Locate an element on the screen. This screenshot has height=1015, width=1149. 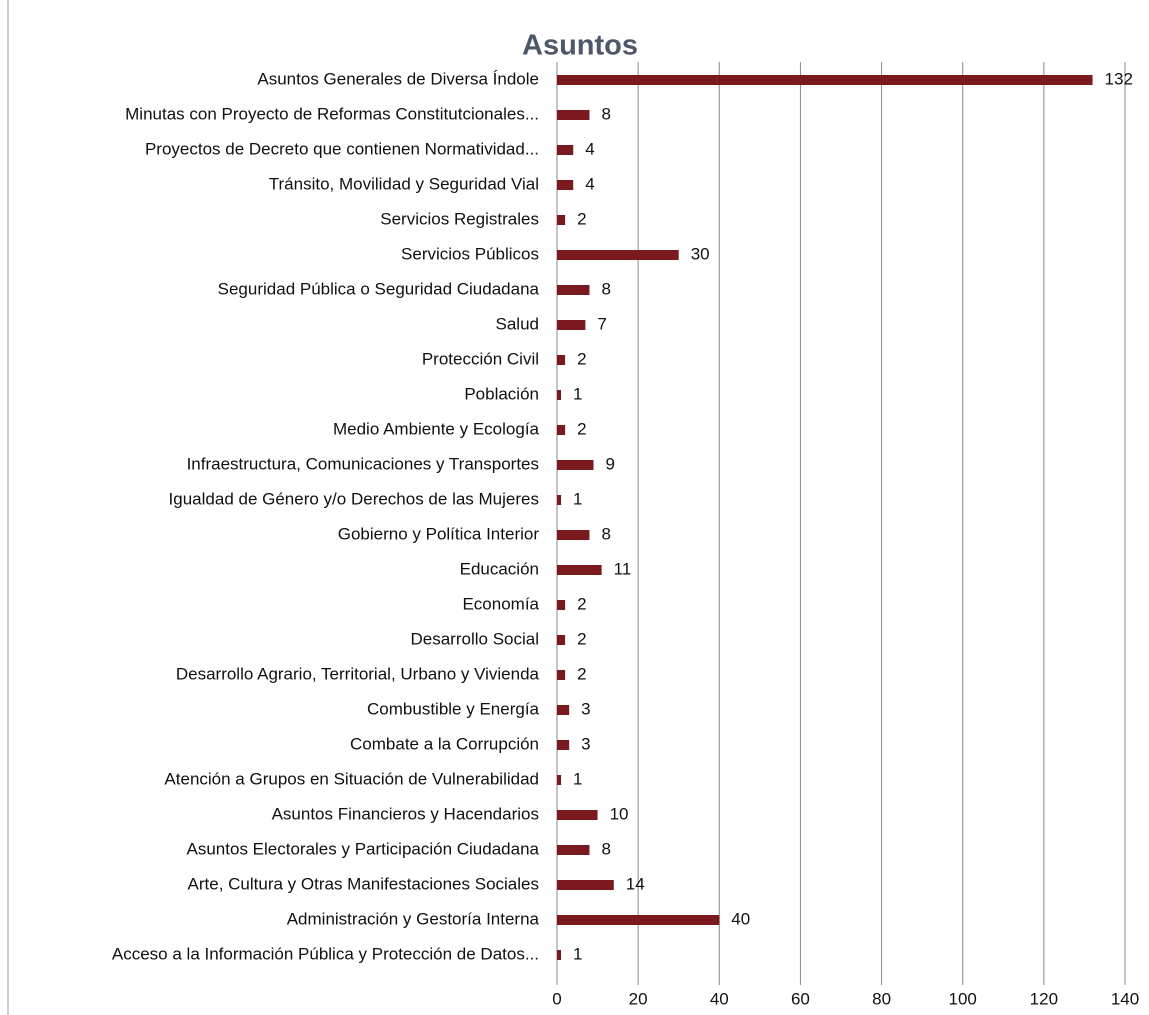
category-label: Administración y Gestoría Interna is located at coordinates (413, 918).